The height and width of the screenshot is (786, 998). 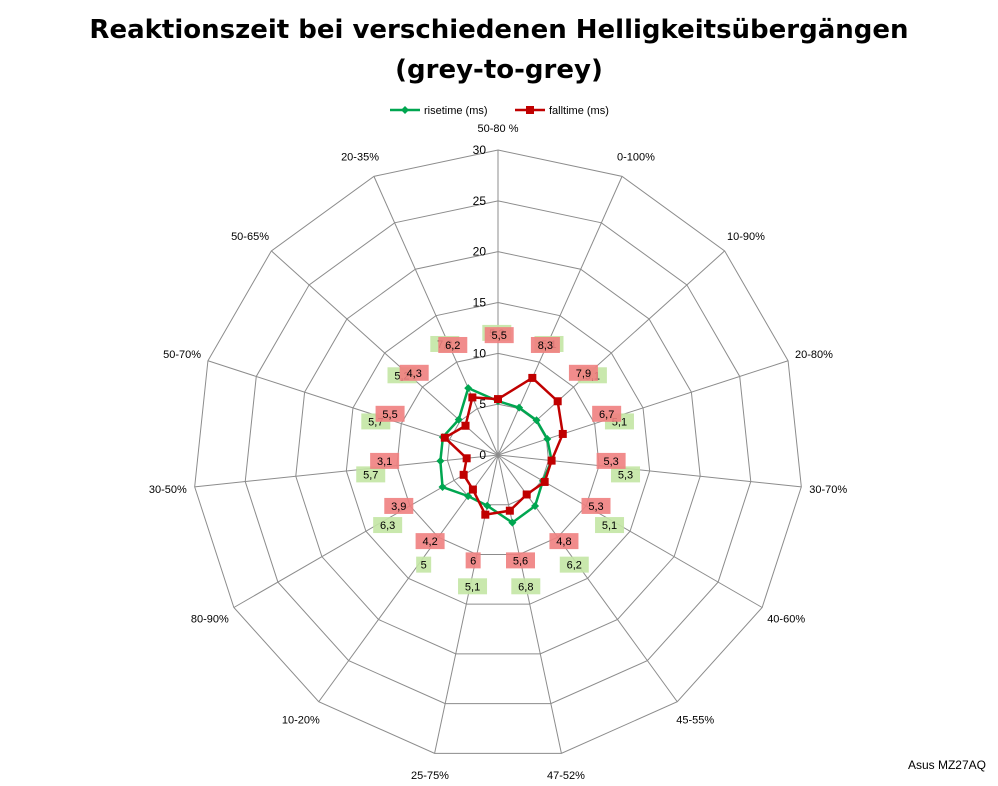 What do you see at coordinates (482, 404) in the screenshot?
I see `radial-tick-label: 5` at bounding box center [482, 404].